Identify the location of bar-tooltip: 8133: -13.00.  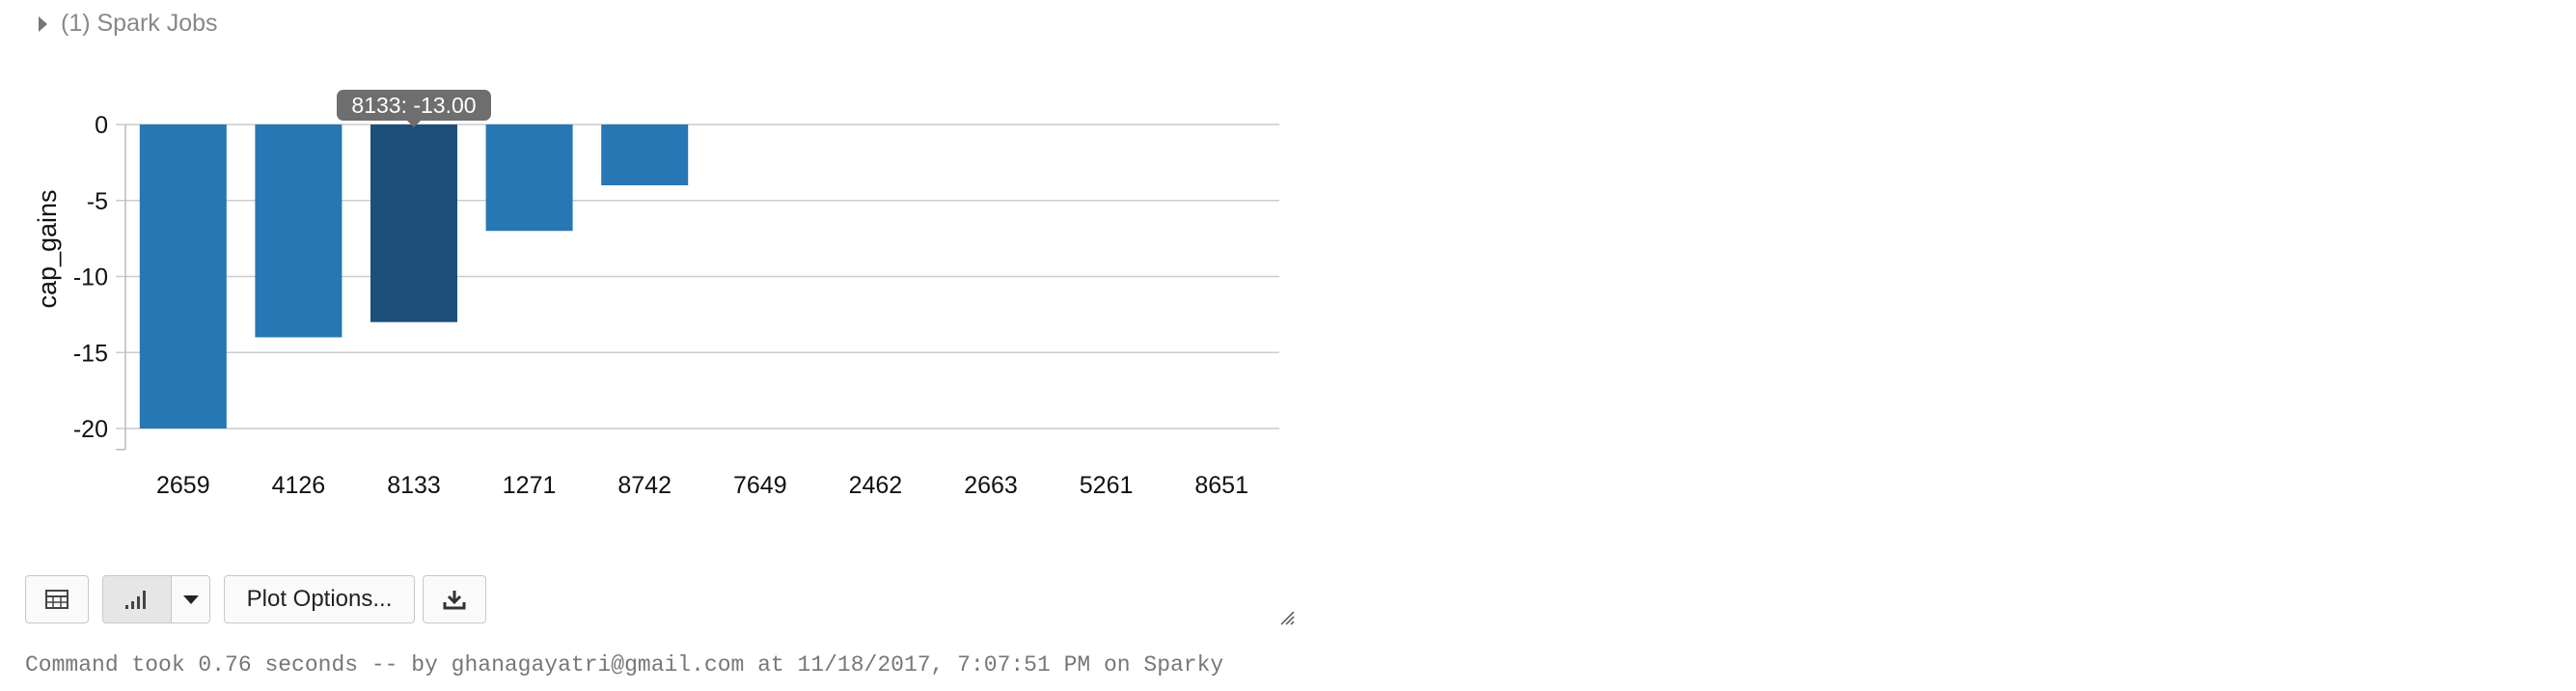
(414, 108).